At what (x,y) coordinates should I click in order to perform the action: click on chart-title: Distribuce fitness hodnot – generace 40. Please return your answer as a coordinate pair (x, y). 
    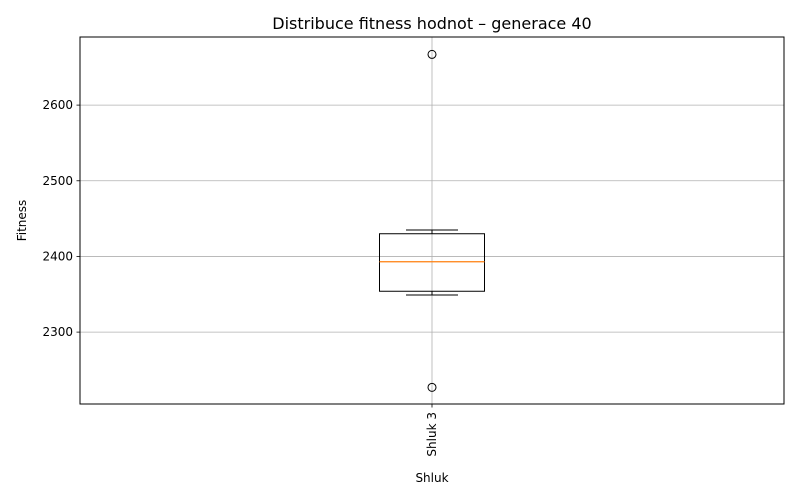
    Looking at the image, I should click on (431, 23).